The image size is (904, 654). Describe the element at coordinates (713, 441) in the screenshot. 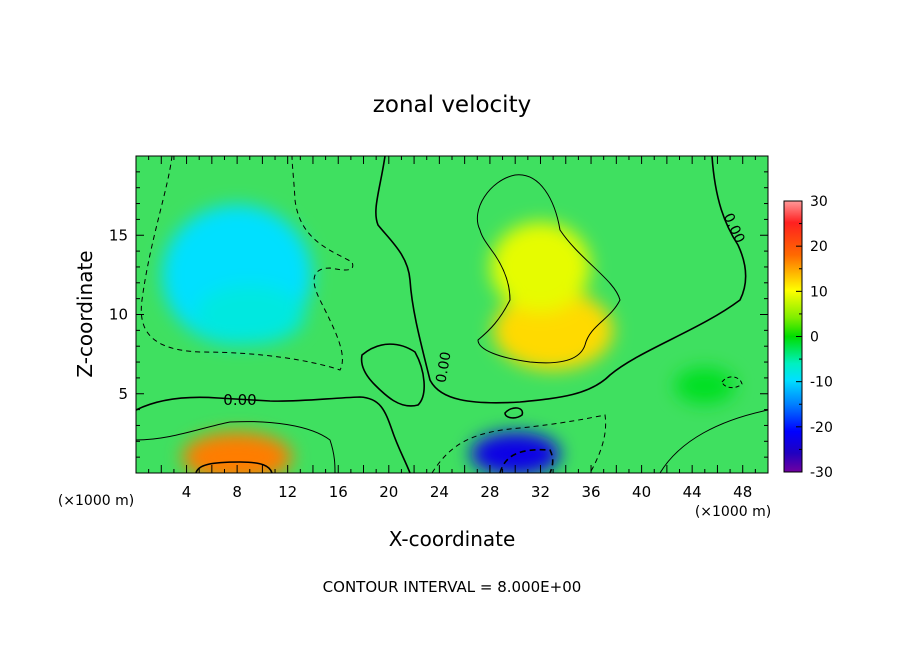

I see `positive-contour-right-bottom` at that location.